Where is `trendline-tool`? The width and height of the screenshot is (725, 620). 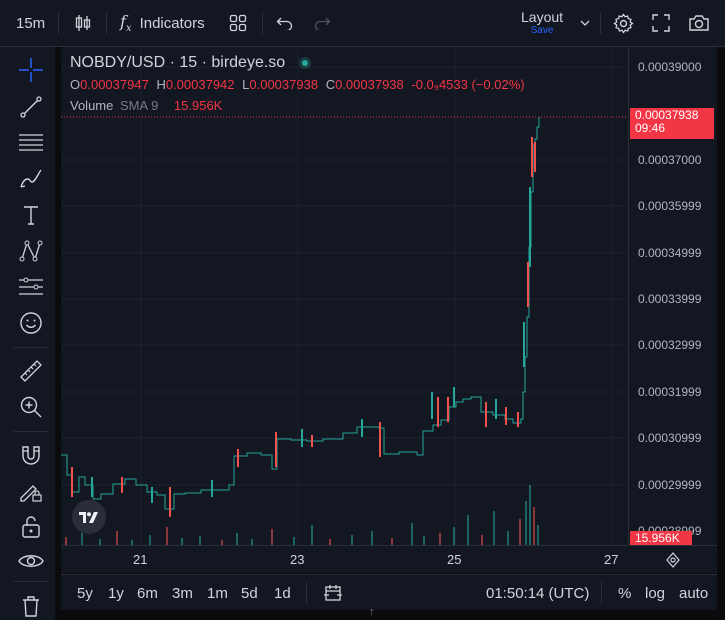 trendline-tool is located at coordinates (31, 107).